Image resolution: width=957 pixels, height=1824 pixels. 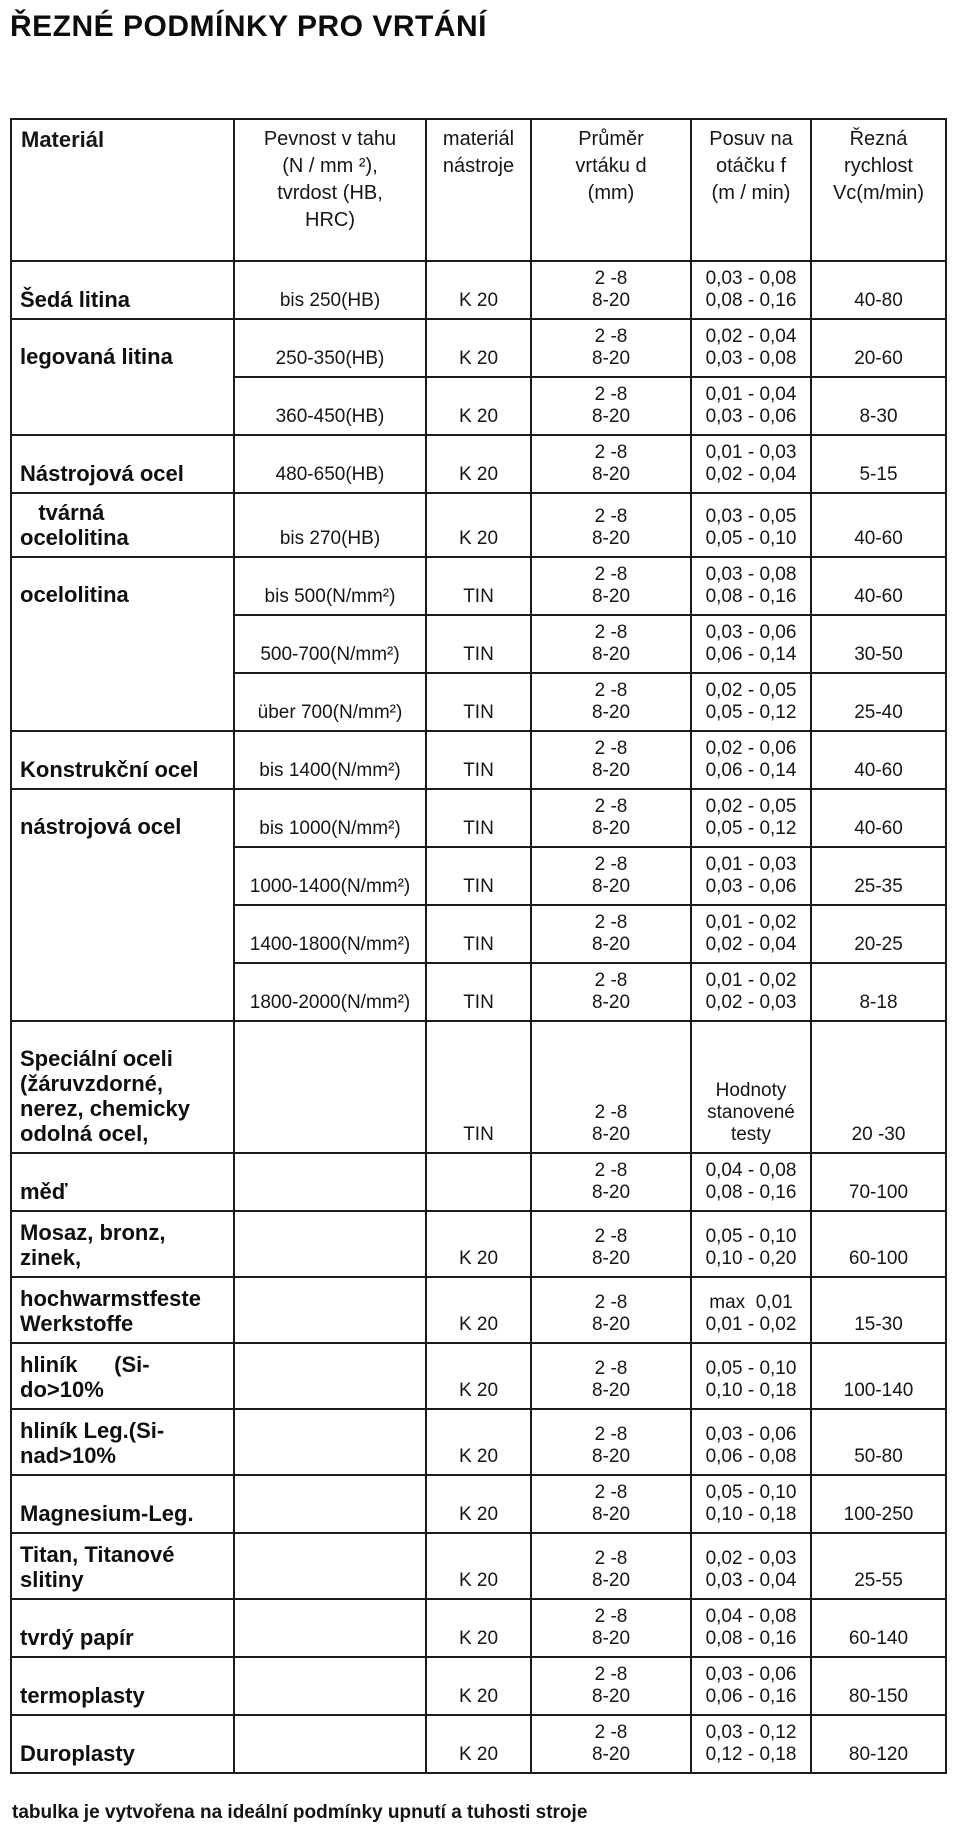 I want to click on cutting-speed-cell: 20 -30, so click(x=878, y=1087).